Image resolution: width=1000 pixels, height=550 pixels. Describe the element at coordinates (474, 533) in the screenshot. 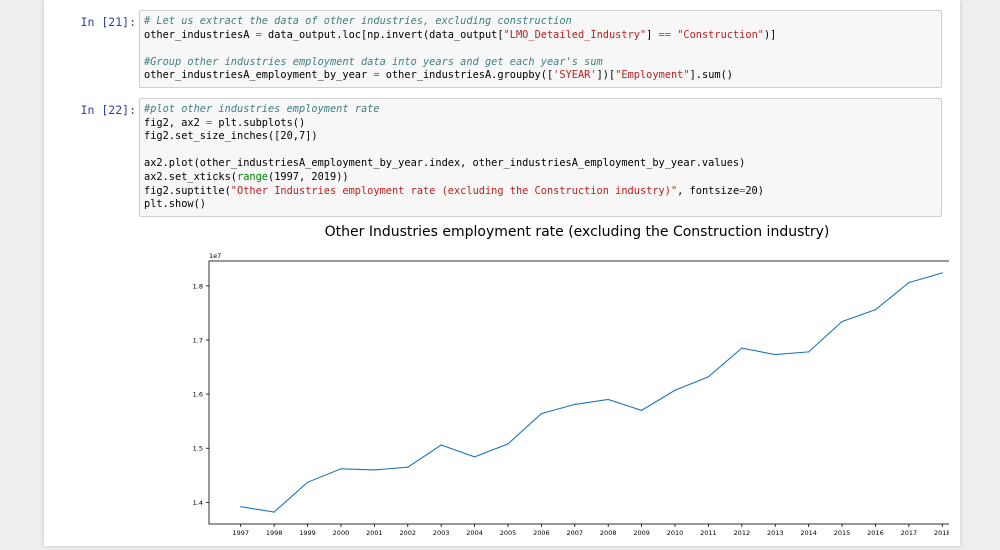

I see `x-tick-label: 2004` at that location.